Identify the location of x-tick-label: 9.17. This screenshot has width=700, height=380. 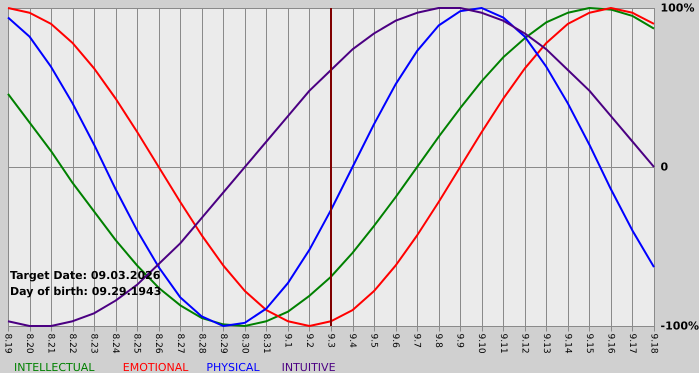
(631, 344).